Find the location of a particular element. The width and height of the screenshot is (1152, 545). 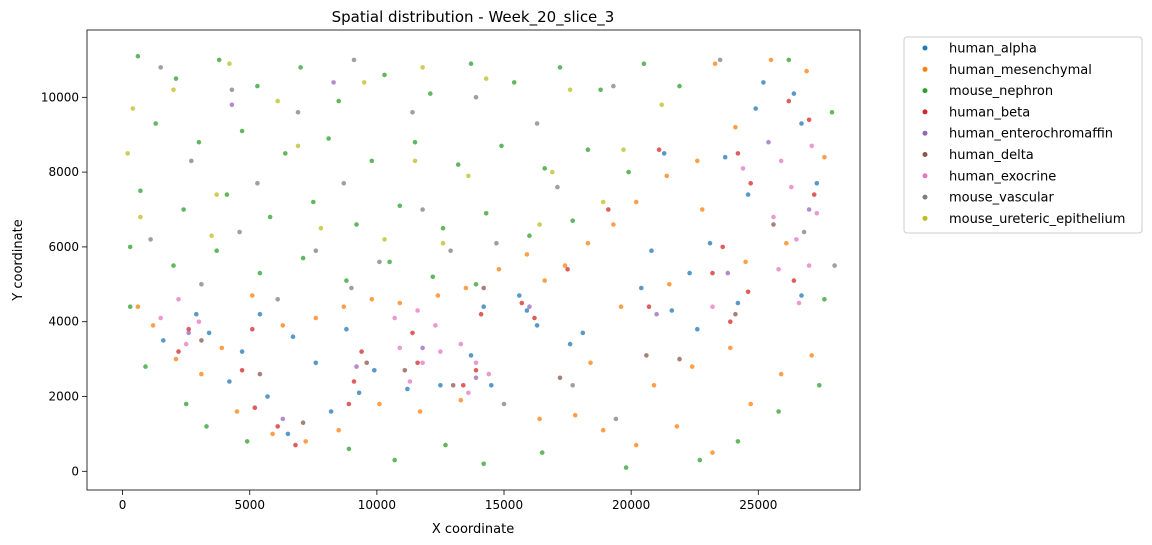

legend-label: human_delta is located at coordinates (991, 155).